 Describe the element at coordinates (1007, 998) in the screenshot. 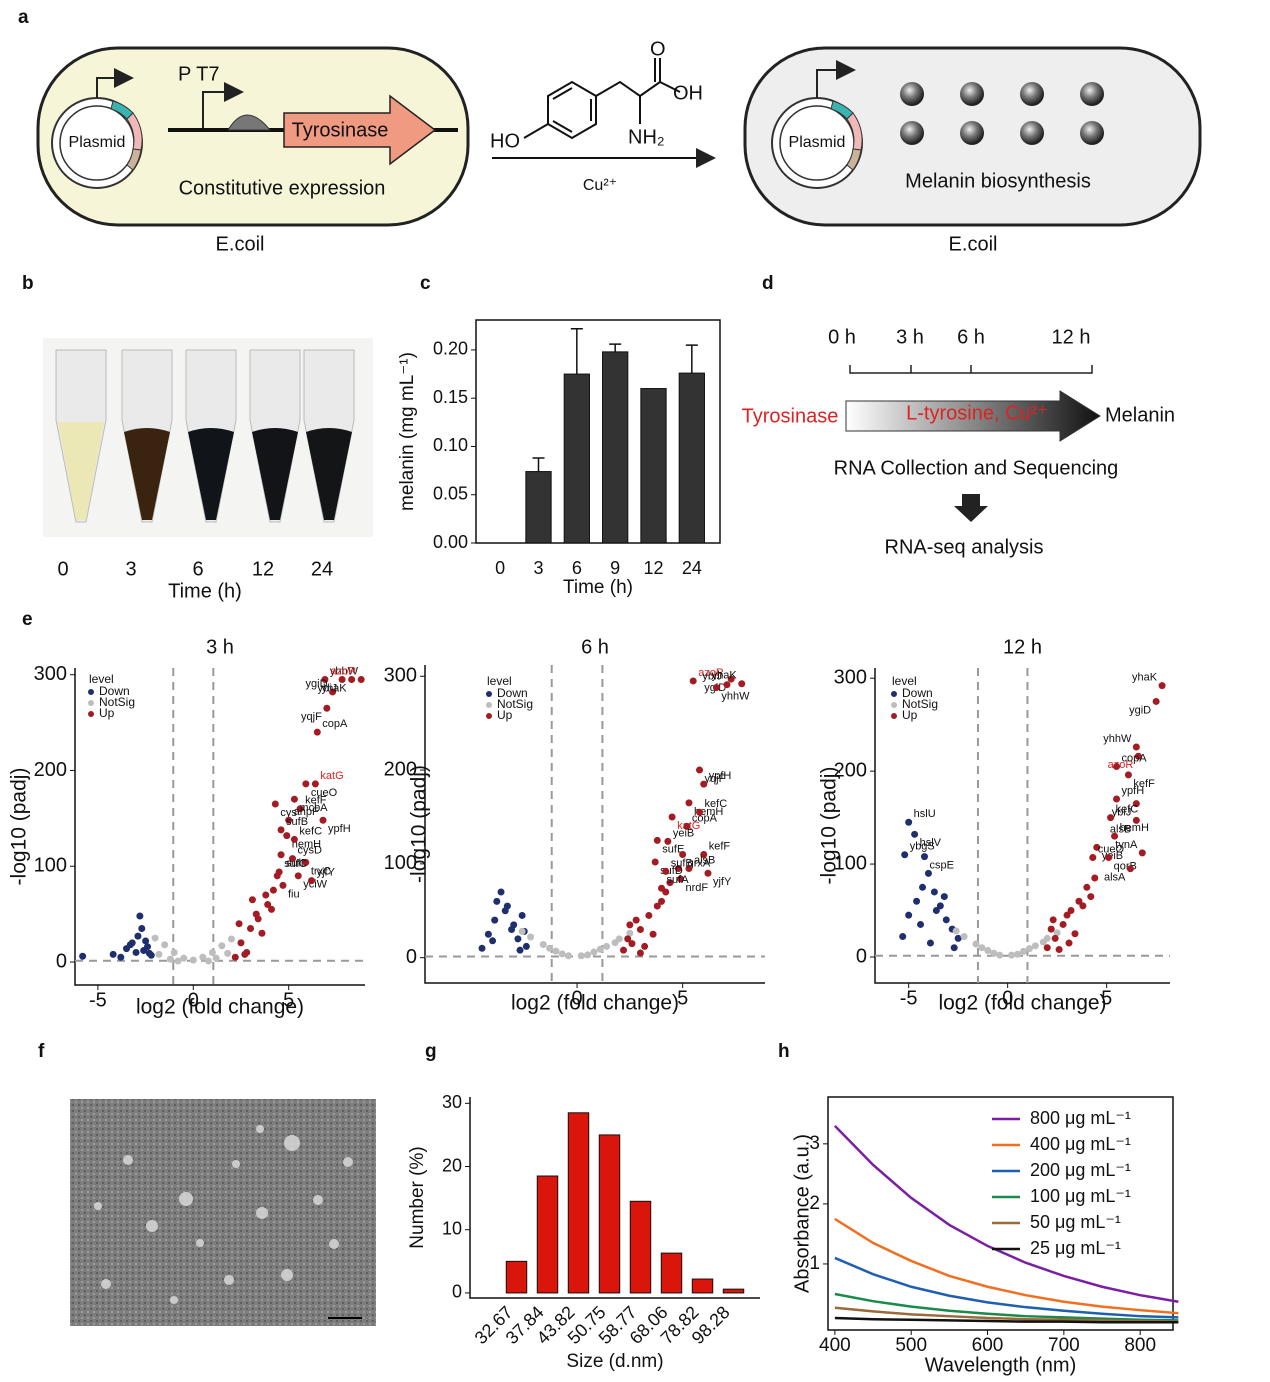

I see `x-tick-label: 0` at that location.